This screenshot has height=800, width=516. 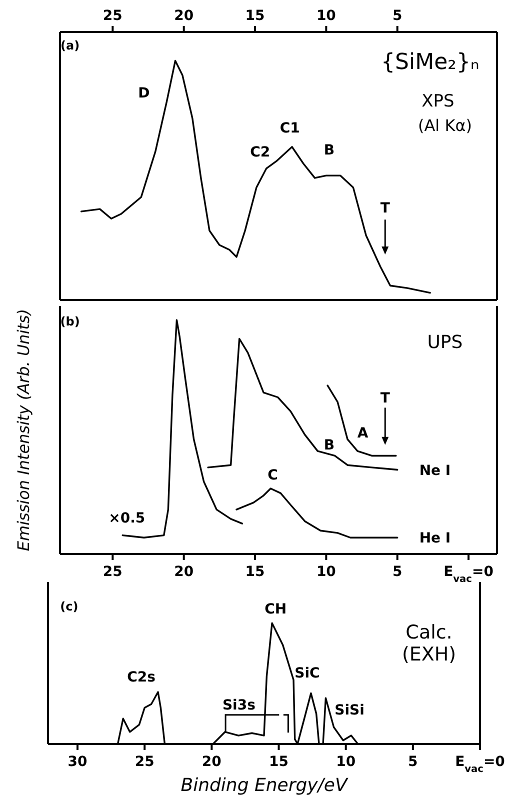 What do you see at coordinates (23, 430) in the screenshot?
I see `y-axis-title: Emission Intensity (Arb. Units)` at bounding box center [23, 430].